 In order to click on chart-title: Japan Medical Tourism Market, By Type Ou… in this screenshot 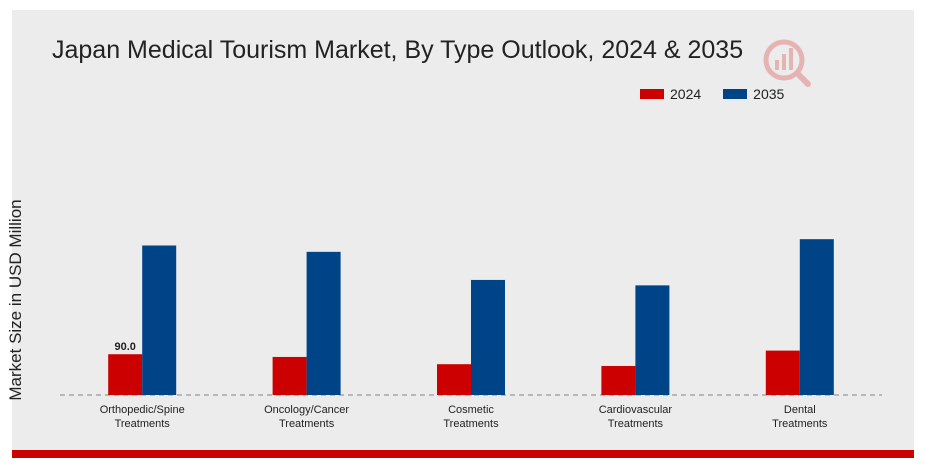, I will do `click(398, 50)`.